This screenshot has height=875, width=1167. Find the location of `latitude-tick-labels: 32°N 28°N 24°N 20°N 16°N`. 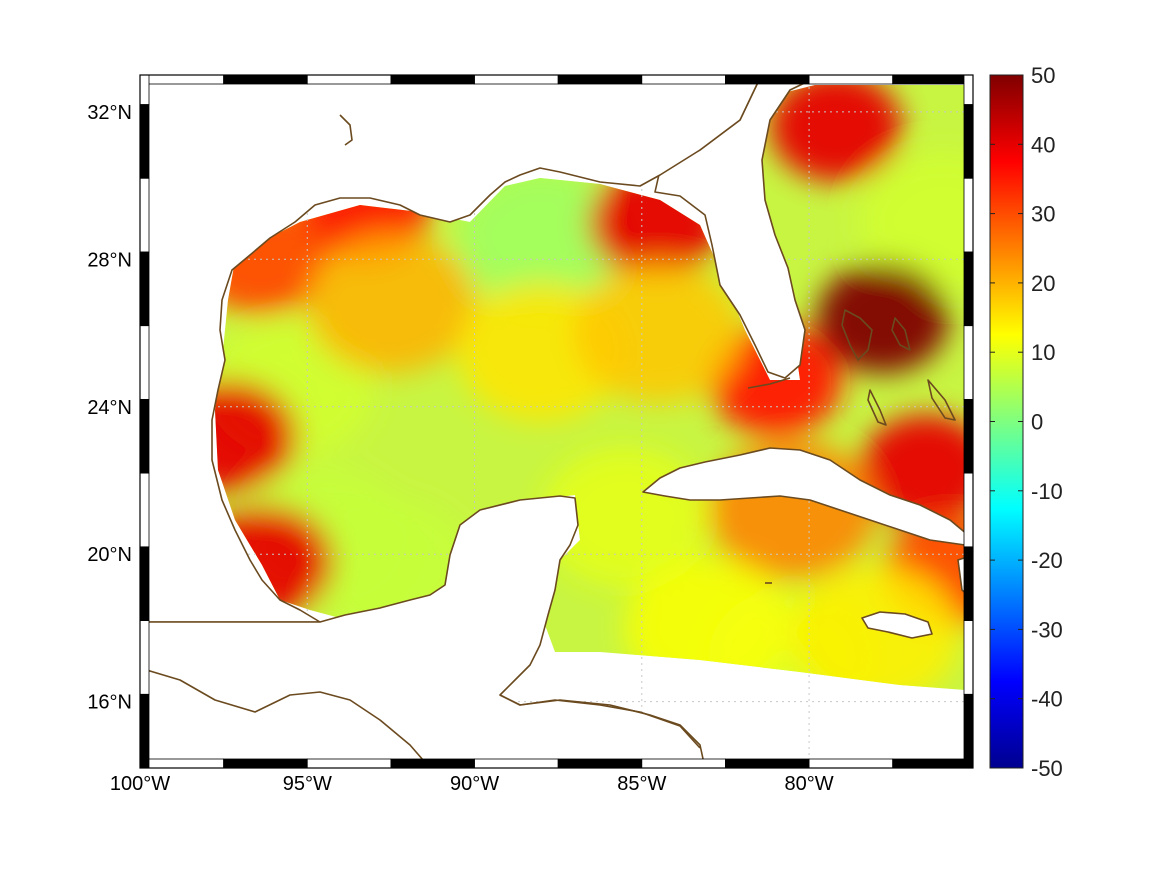

latitude-tick-labels: 32°N 28°N 24°N 20°N 16°N is located at coordinates (109, 408).